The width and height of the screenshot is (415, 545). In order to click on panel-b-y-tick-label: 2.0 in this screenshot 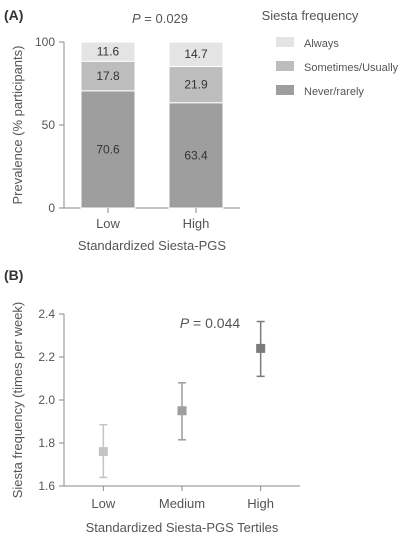, I will do `click(46, 400)`.